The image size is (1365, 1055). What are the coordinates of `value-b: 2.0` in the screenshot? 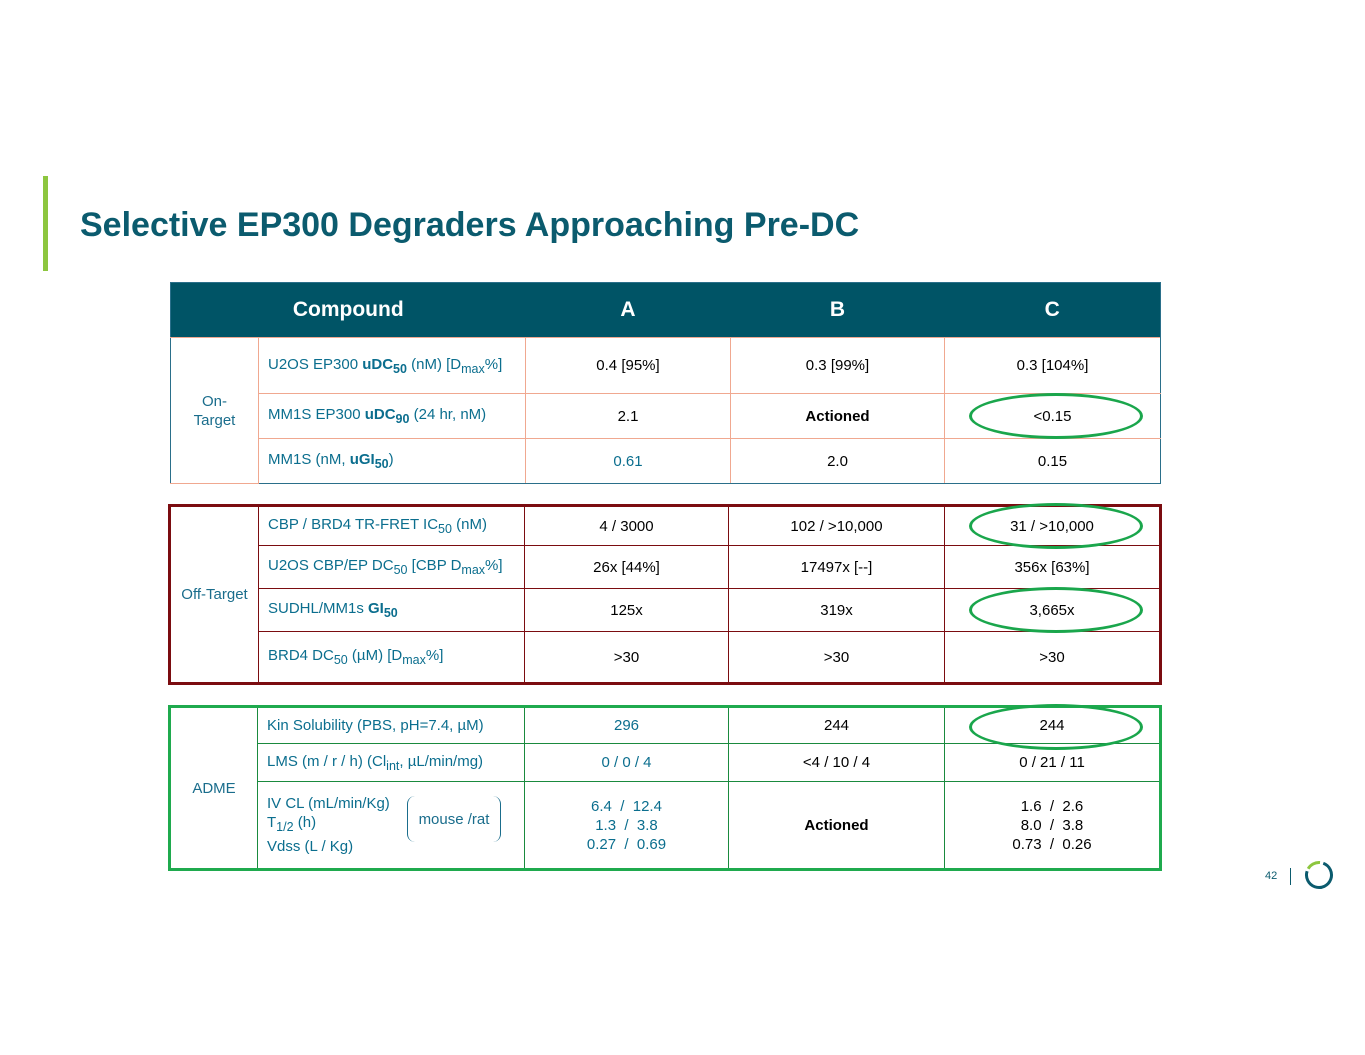 It's located at (837, 461).